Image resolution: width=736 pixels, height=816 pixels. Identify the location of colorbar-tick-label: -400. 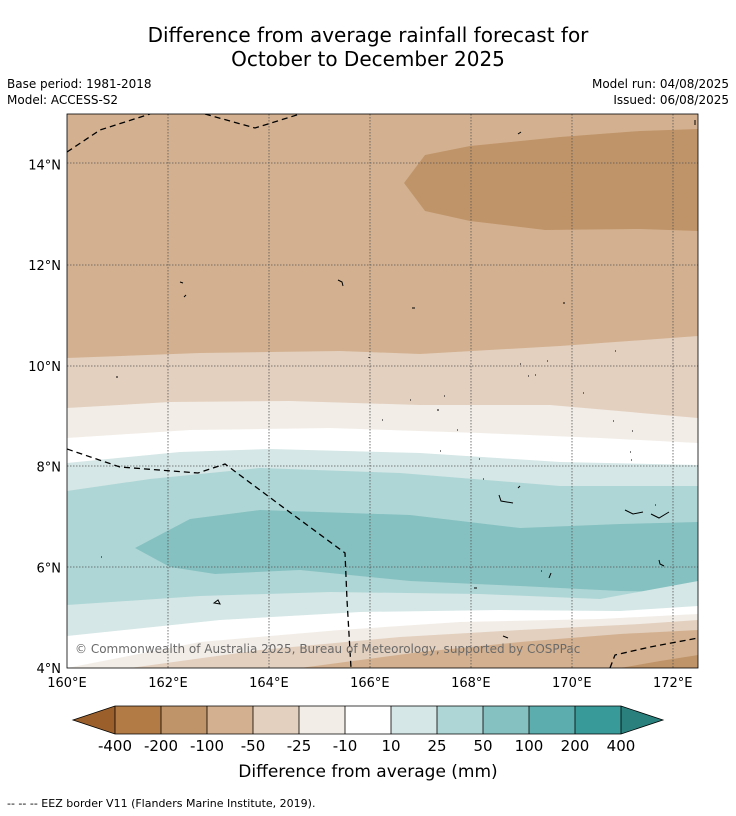
(115, 746).